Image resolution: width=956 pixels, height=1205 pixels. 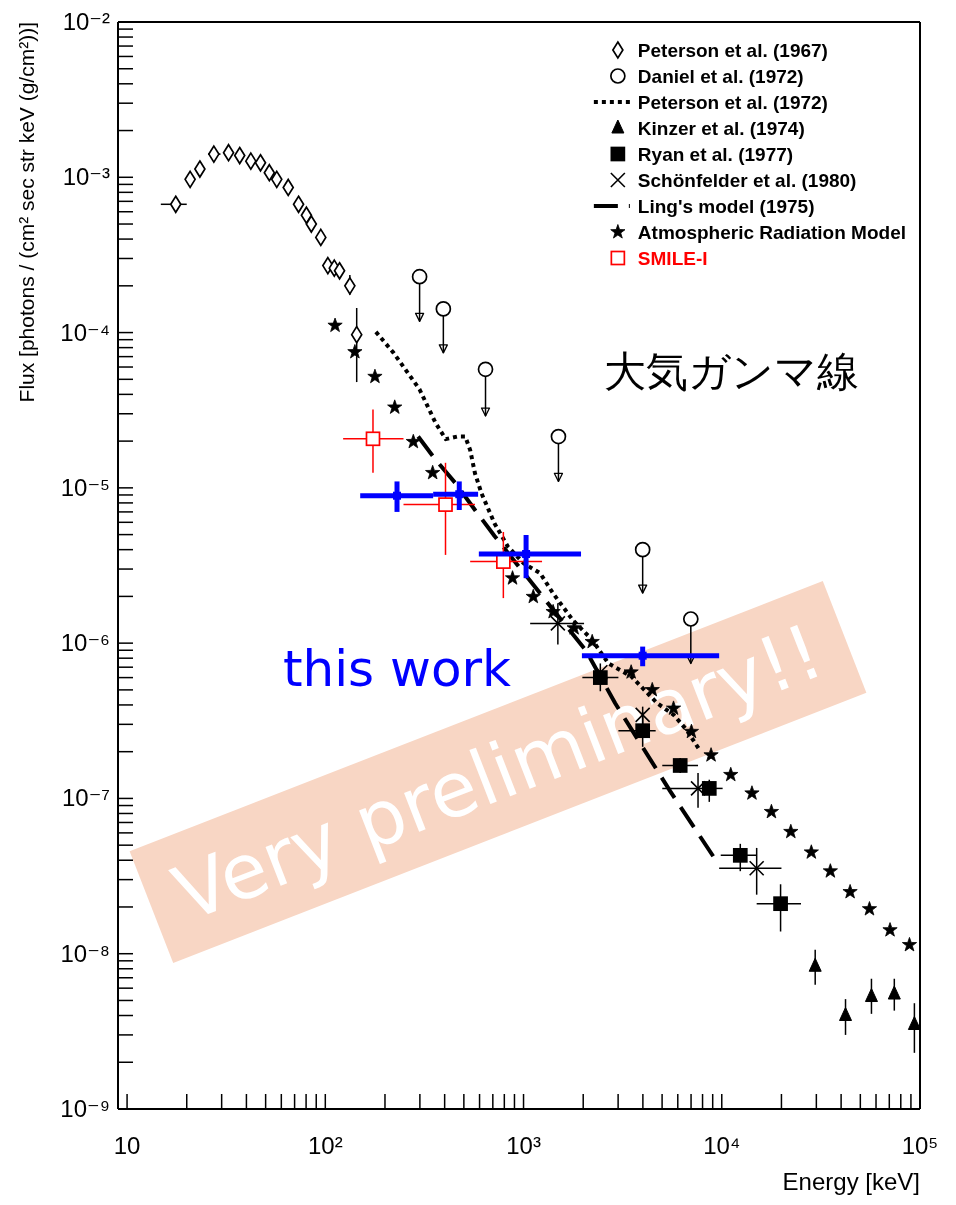 I want to click on legend-label: Ryan et al. (1977), so click(x=715, y=154).